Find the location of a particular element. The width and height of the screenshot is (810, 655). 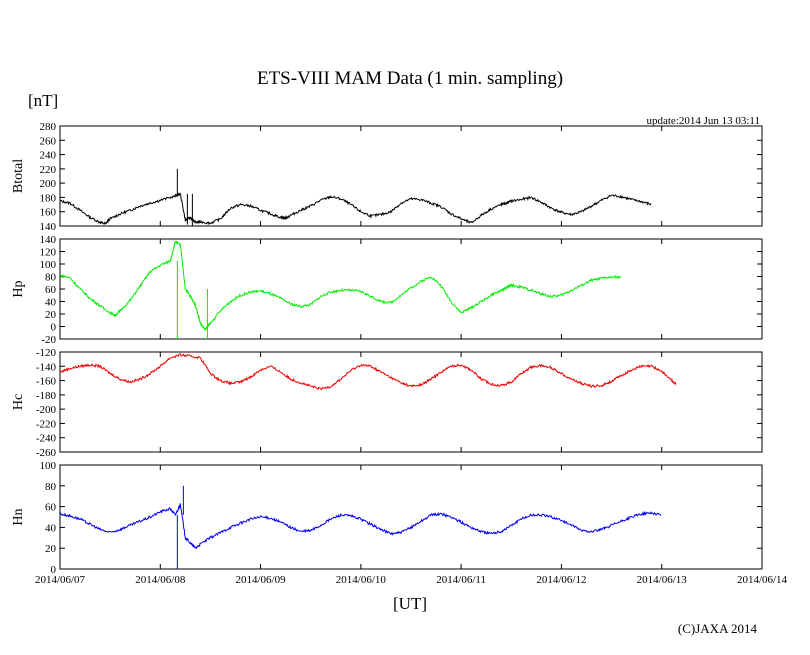

y-tick-label: 260 is located at coordinates (48, 141).